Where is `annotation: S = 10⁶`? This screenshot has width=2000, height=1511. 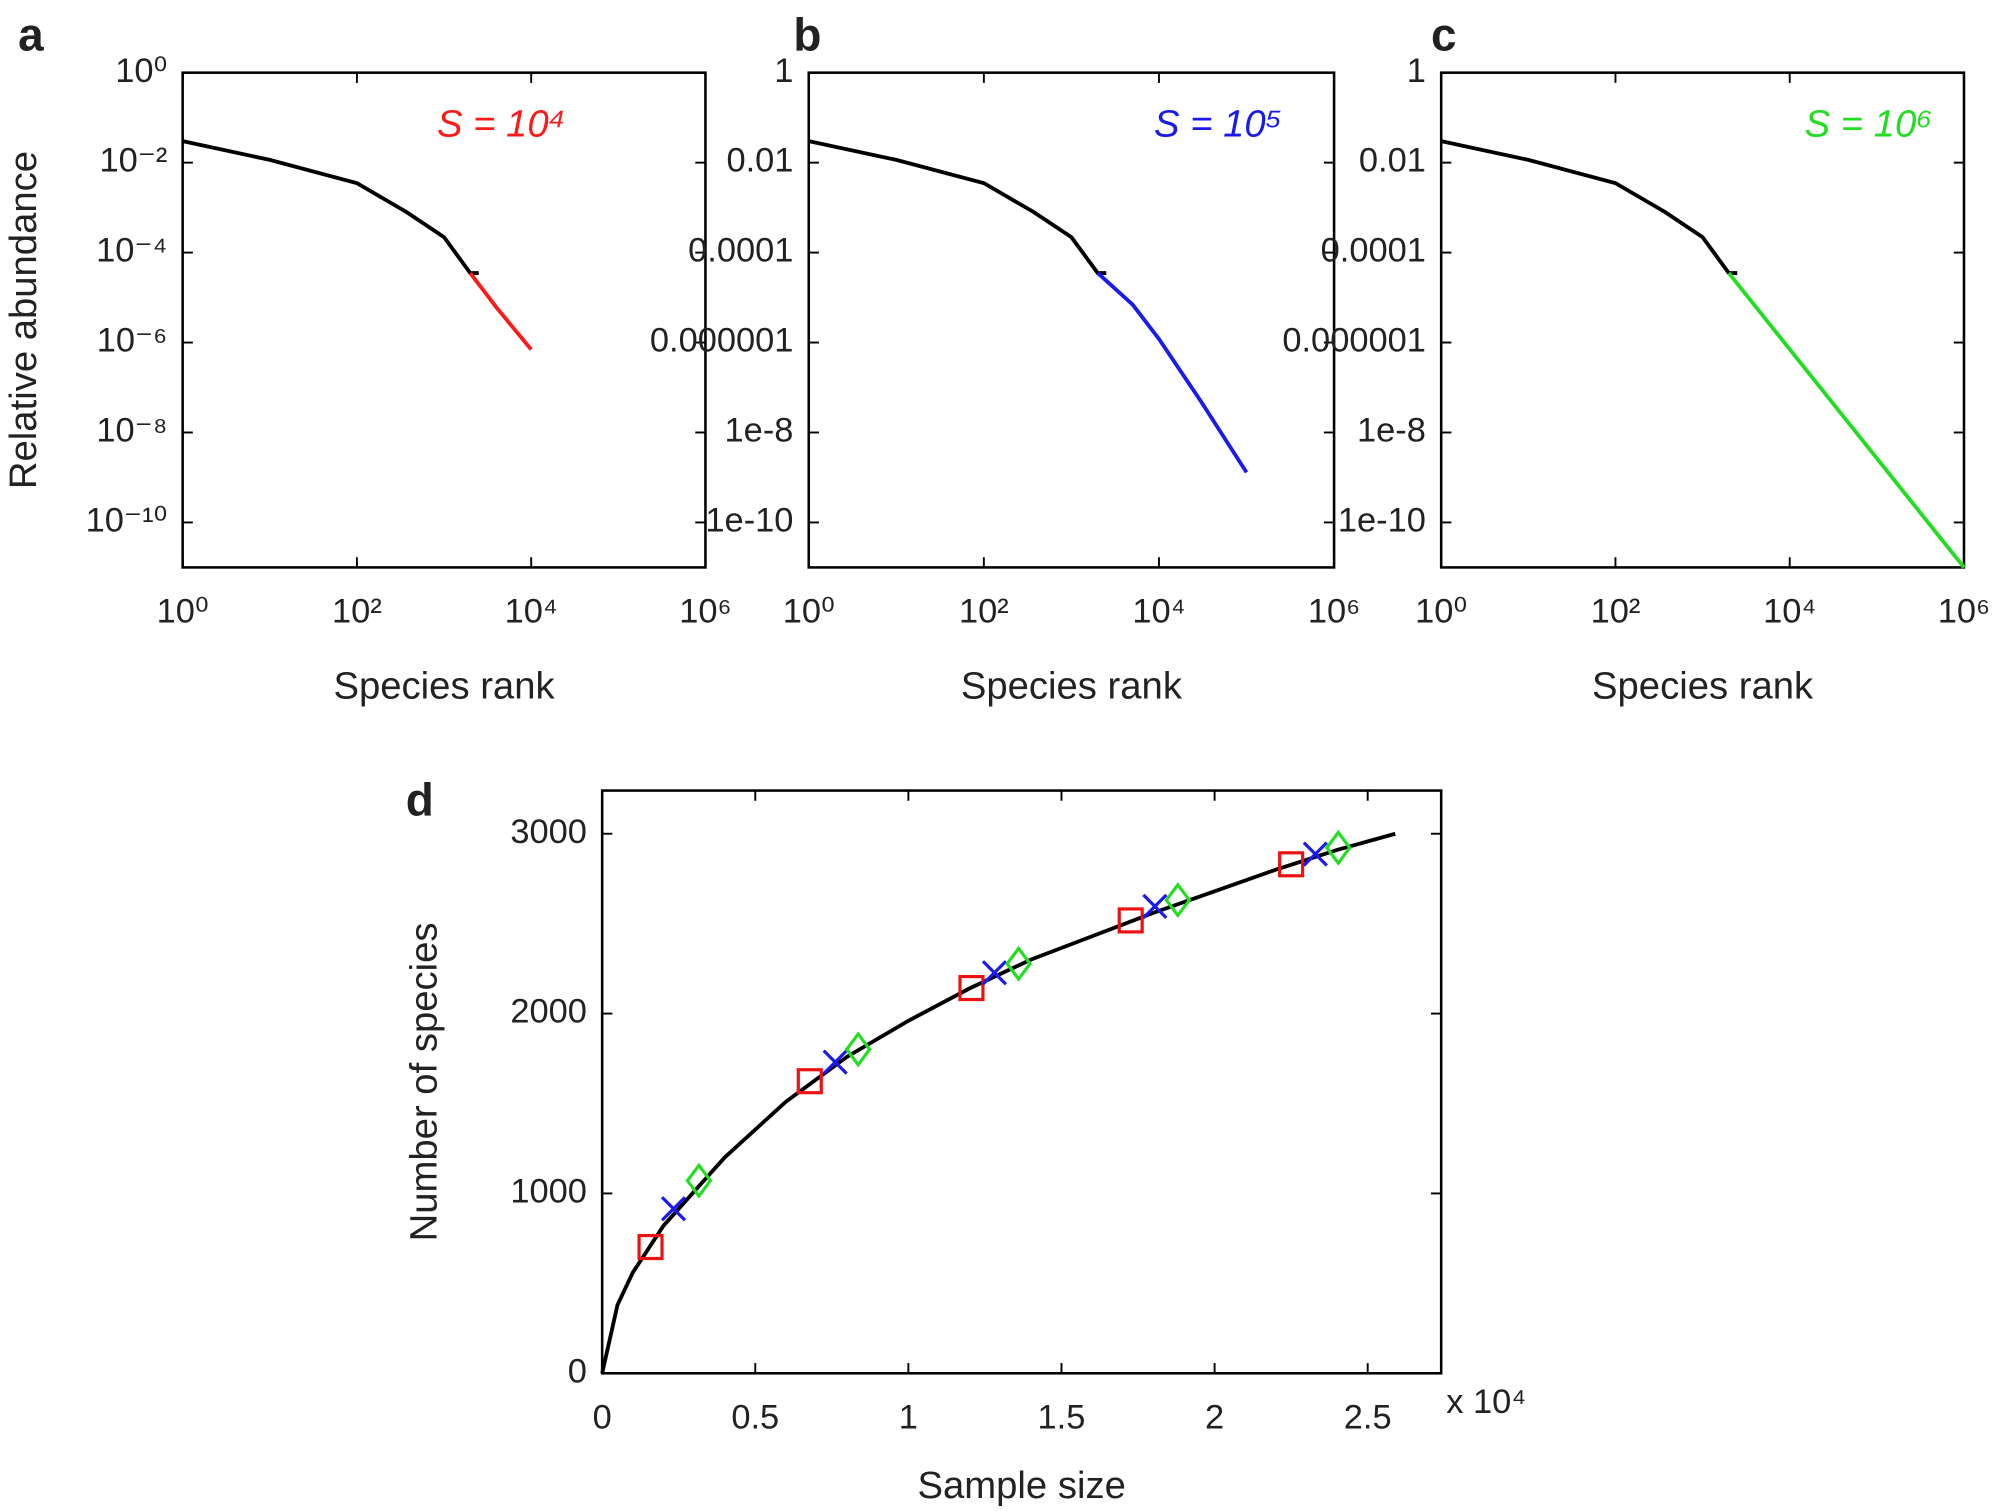 annotation: S = 10⁶ is located at coordinates (1869, 123).